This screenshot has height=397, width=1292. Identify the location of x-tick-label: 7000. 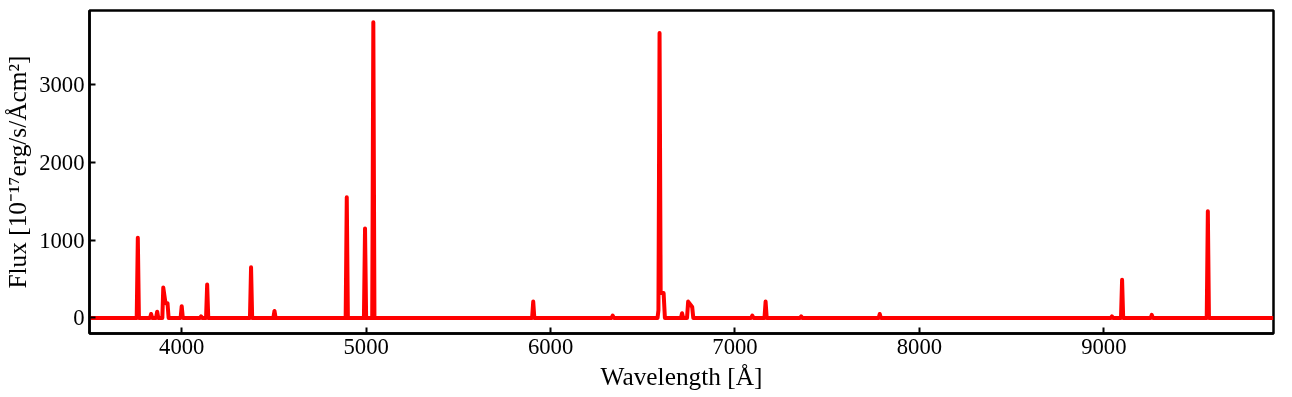
(735, 346).